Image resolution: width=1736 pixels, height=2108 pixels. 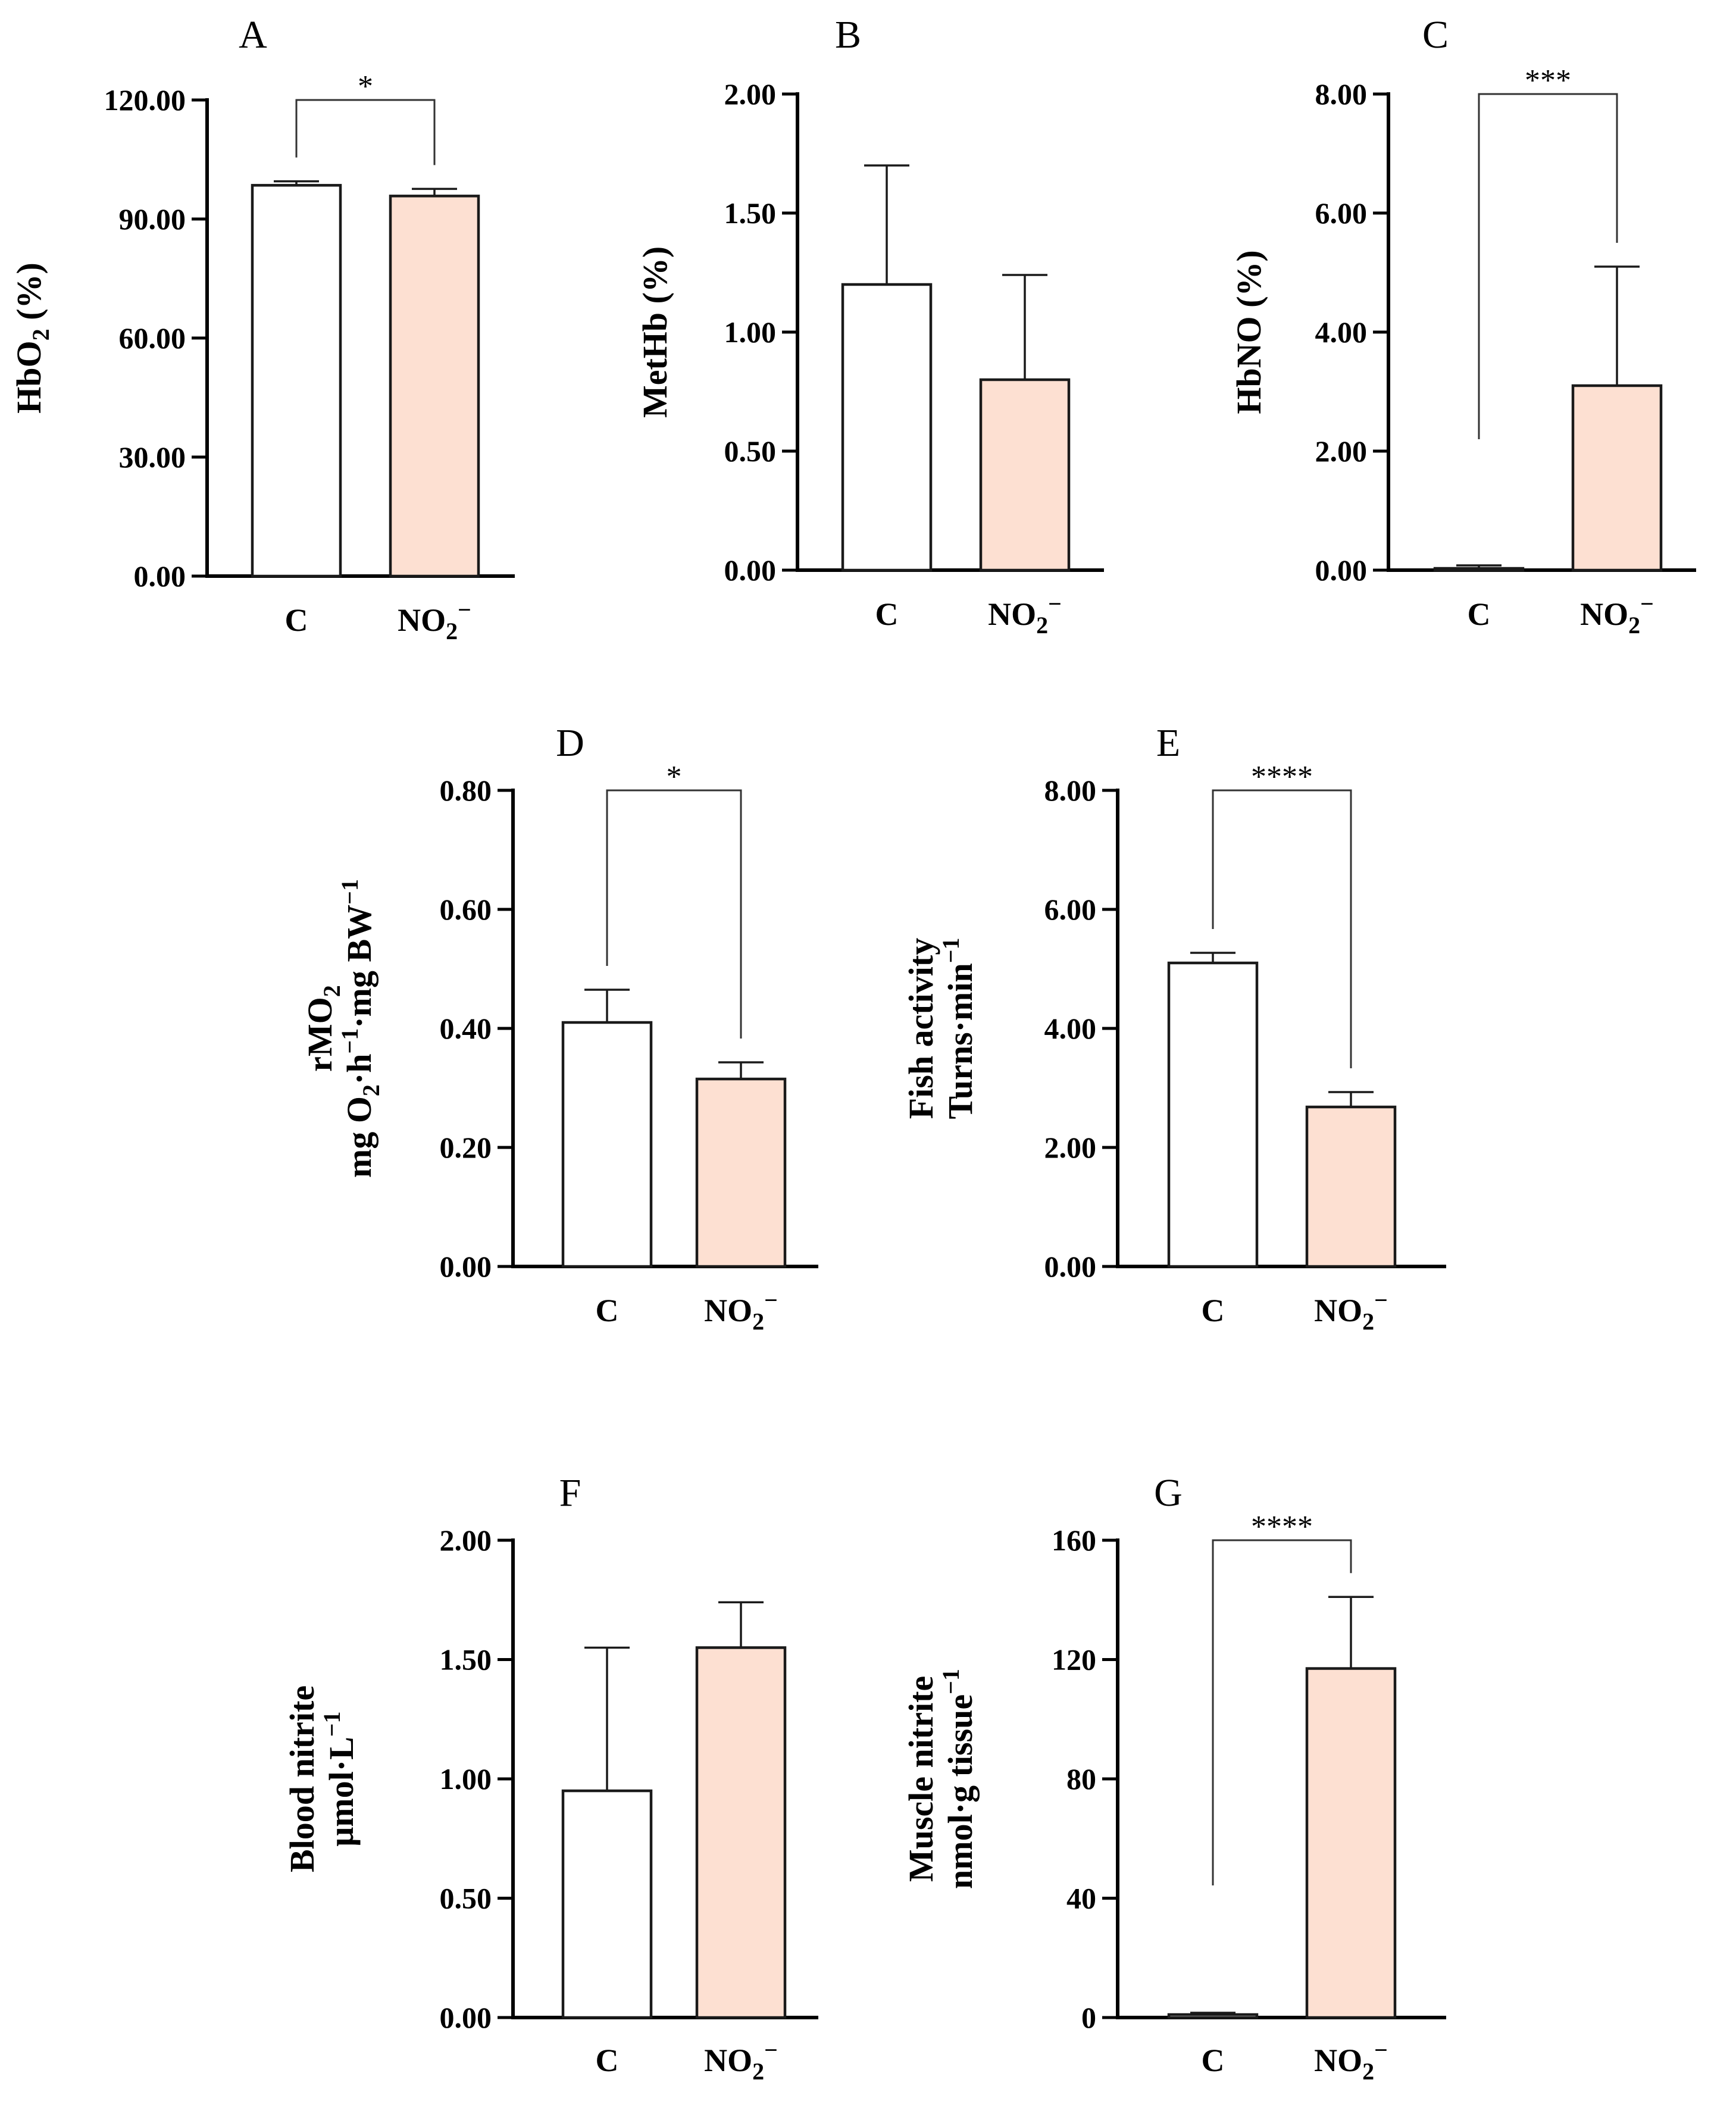 I want to click on bar-d-nitrite, so click(x=741, y=1172).